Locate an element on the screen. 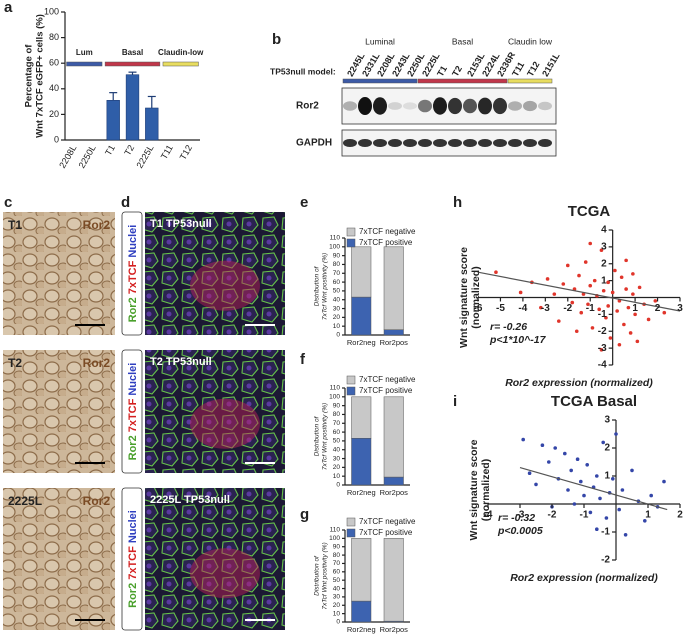 The image size is (685, 640). y-tick-label: 3 is located at coordinates (604, 247).